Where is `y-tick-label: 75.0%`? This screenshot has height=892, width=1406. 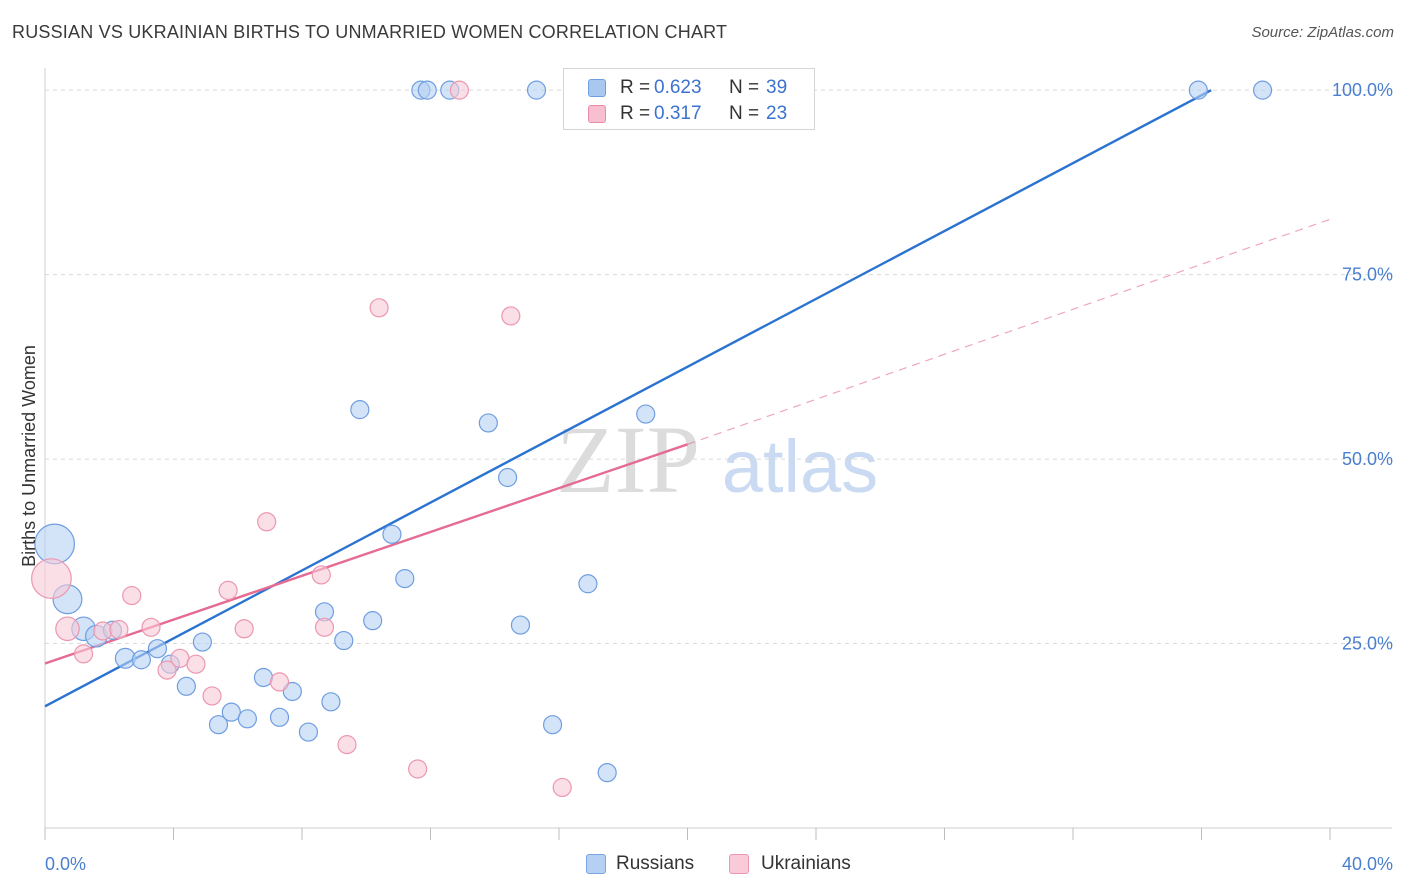
y-tick-label: 75.0% is located at coordinates (1367, 275).